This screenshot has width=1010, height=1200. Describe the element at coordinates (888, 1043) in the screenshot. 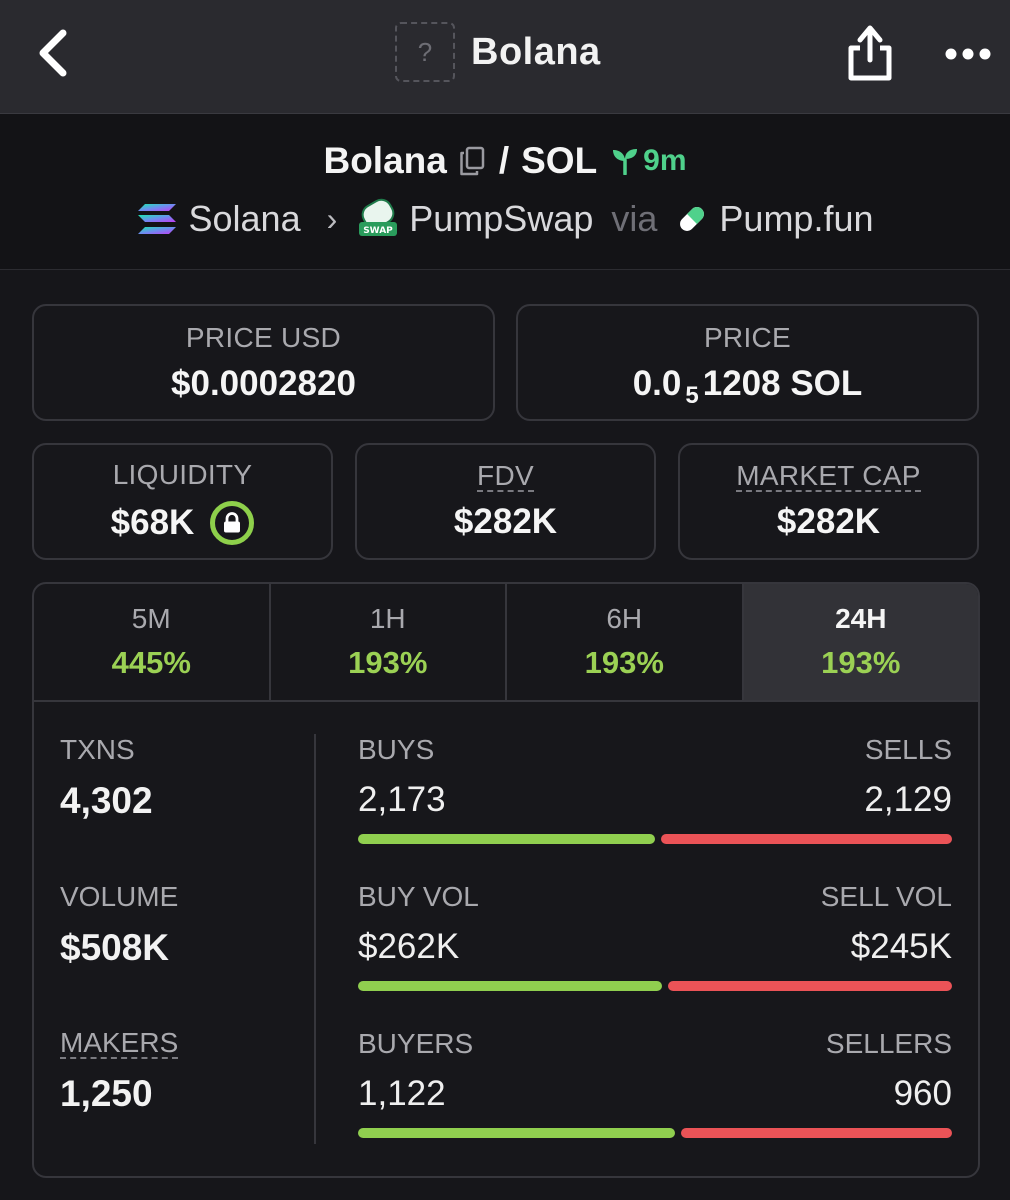

I see `sellers-label: SELLERS` at that location.